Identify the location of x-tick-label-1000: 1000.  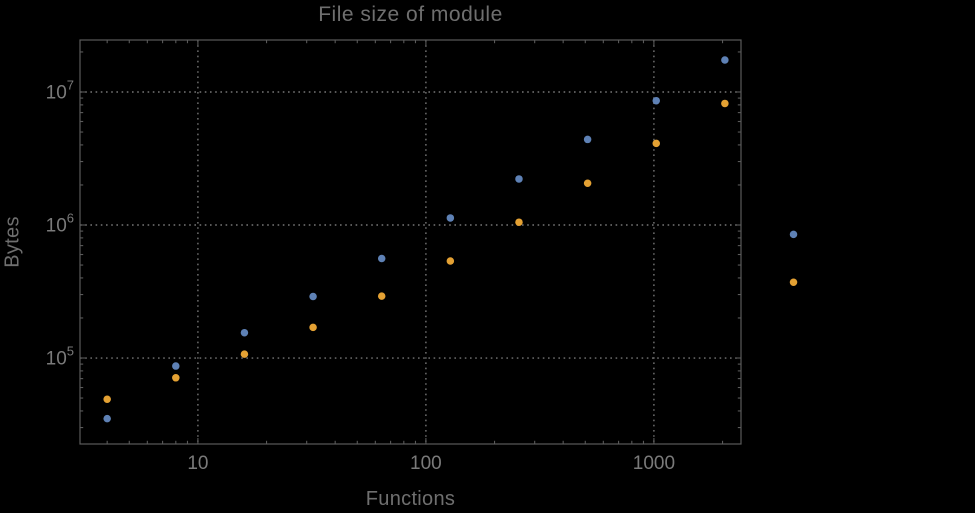
(654, 463).